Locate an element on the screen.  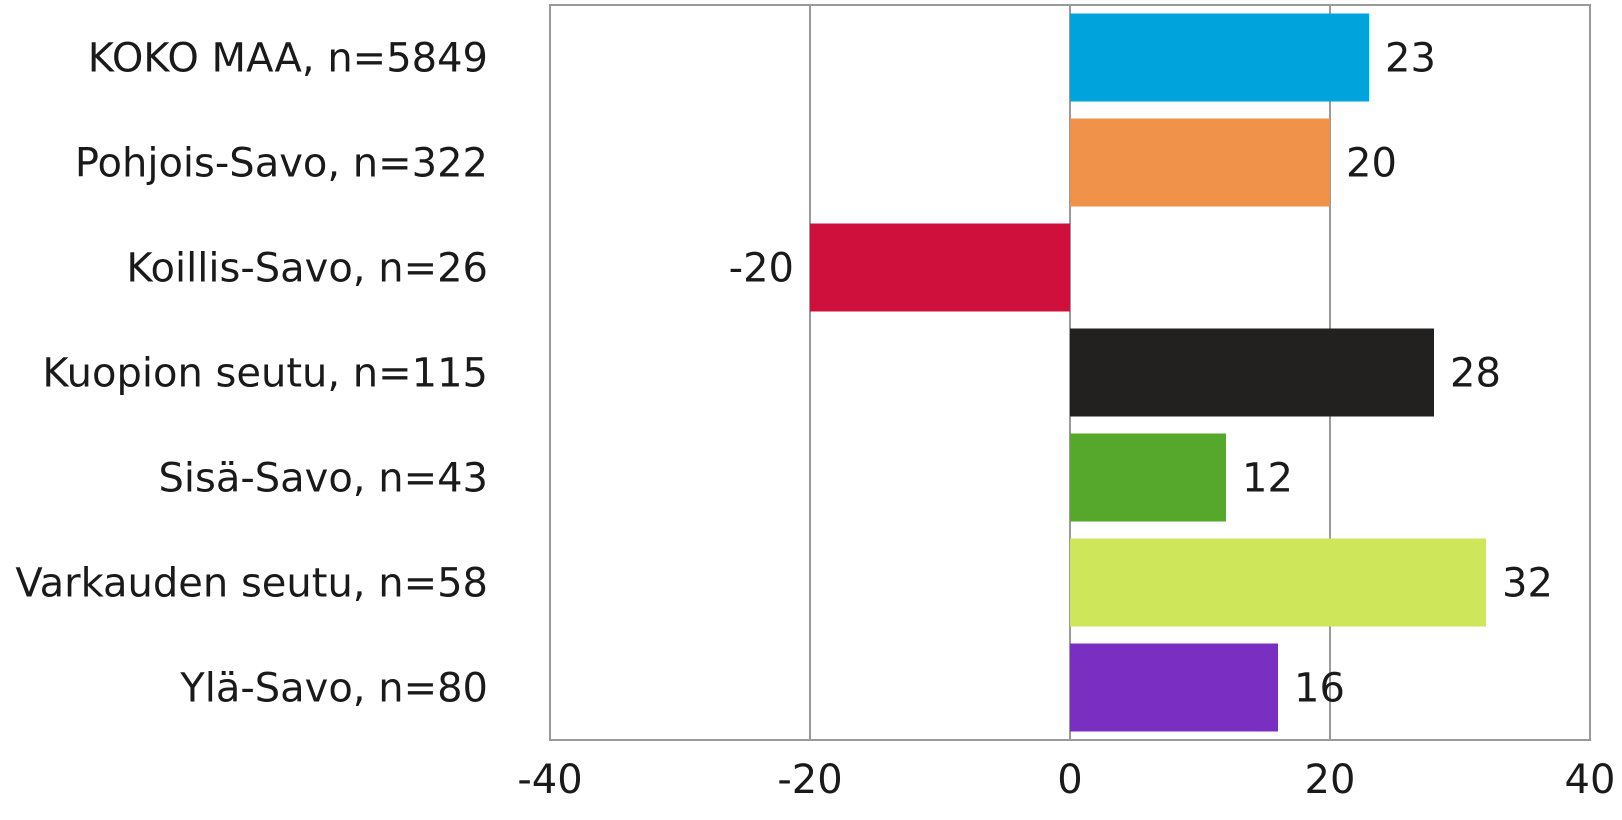
x-tick-label: 40 is located at coordinates (1590, 780).